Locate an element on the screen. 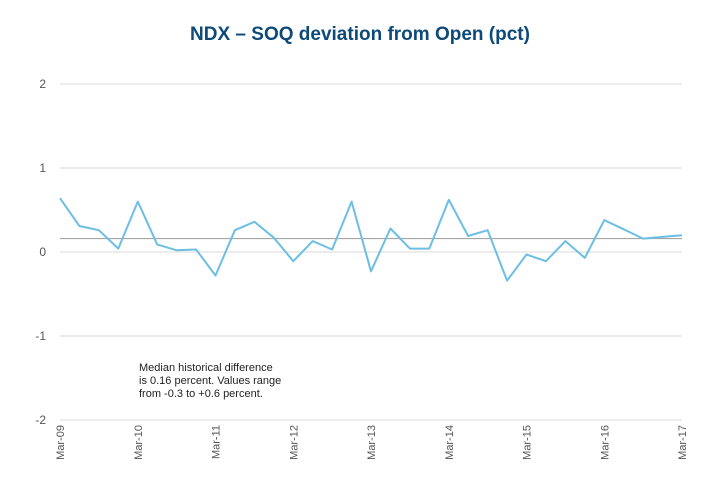 This screenshot has height=500, width=720. x-tick-label: Mar-16 is located at coordinates (605, 442).